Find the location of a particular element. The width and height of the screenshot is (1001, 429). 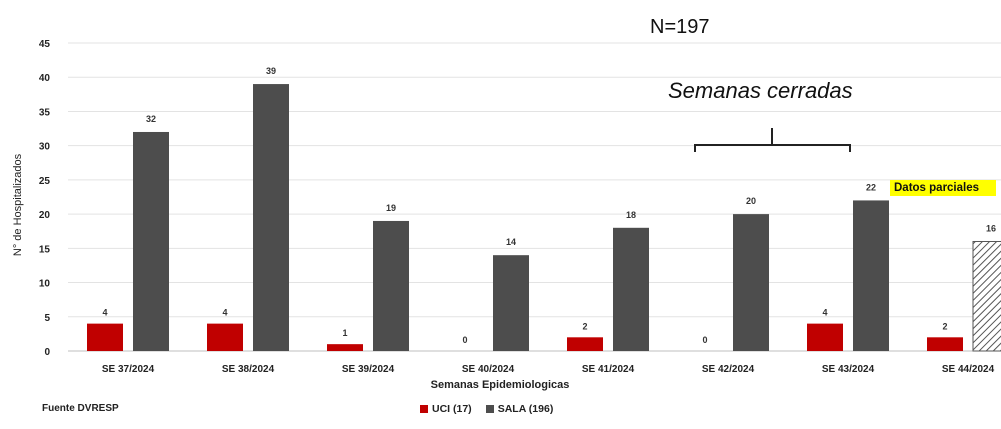

x-tick-label: SE 42/2024 is located at coordinates (728, 369).